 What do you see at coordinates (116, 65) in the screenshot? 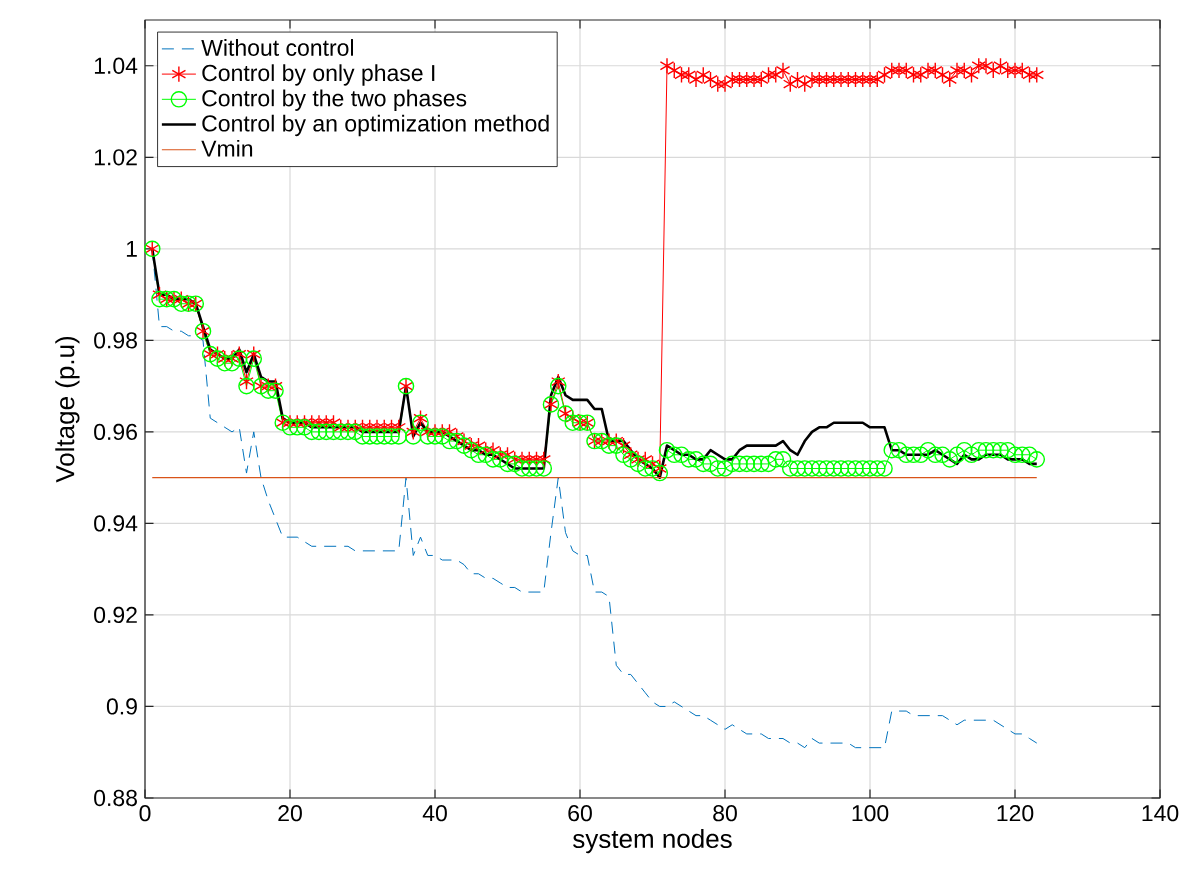
I see `y-tick-label: 1.04` at bounding box center [116, 65].